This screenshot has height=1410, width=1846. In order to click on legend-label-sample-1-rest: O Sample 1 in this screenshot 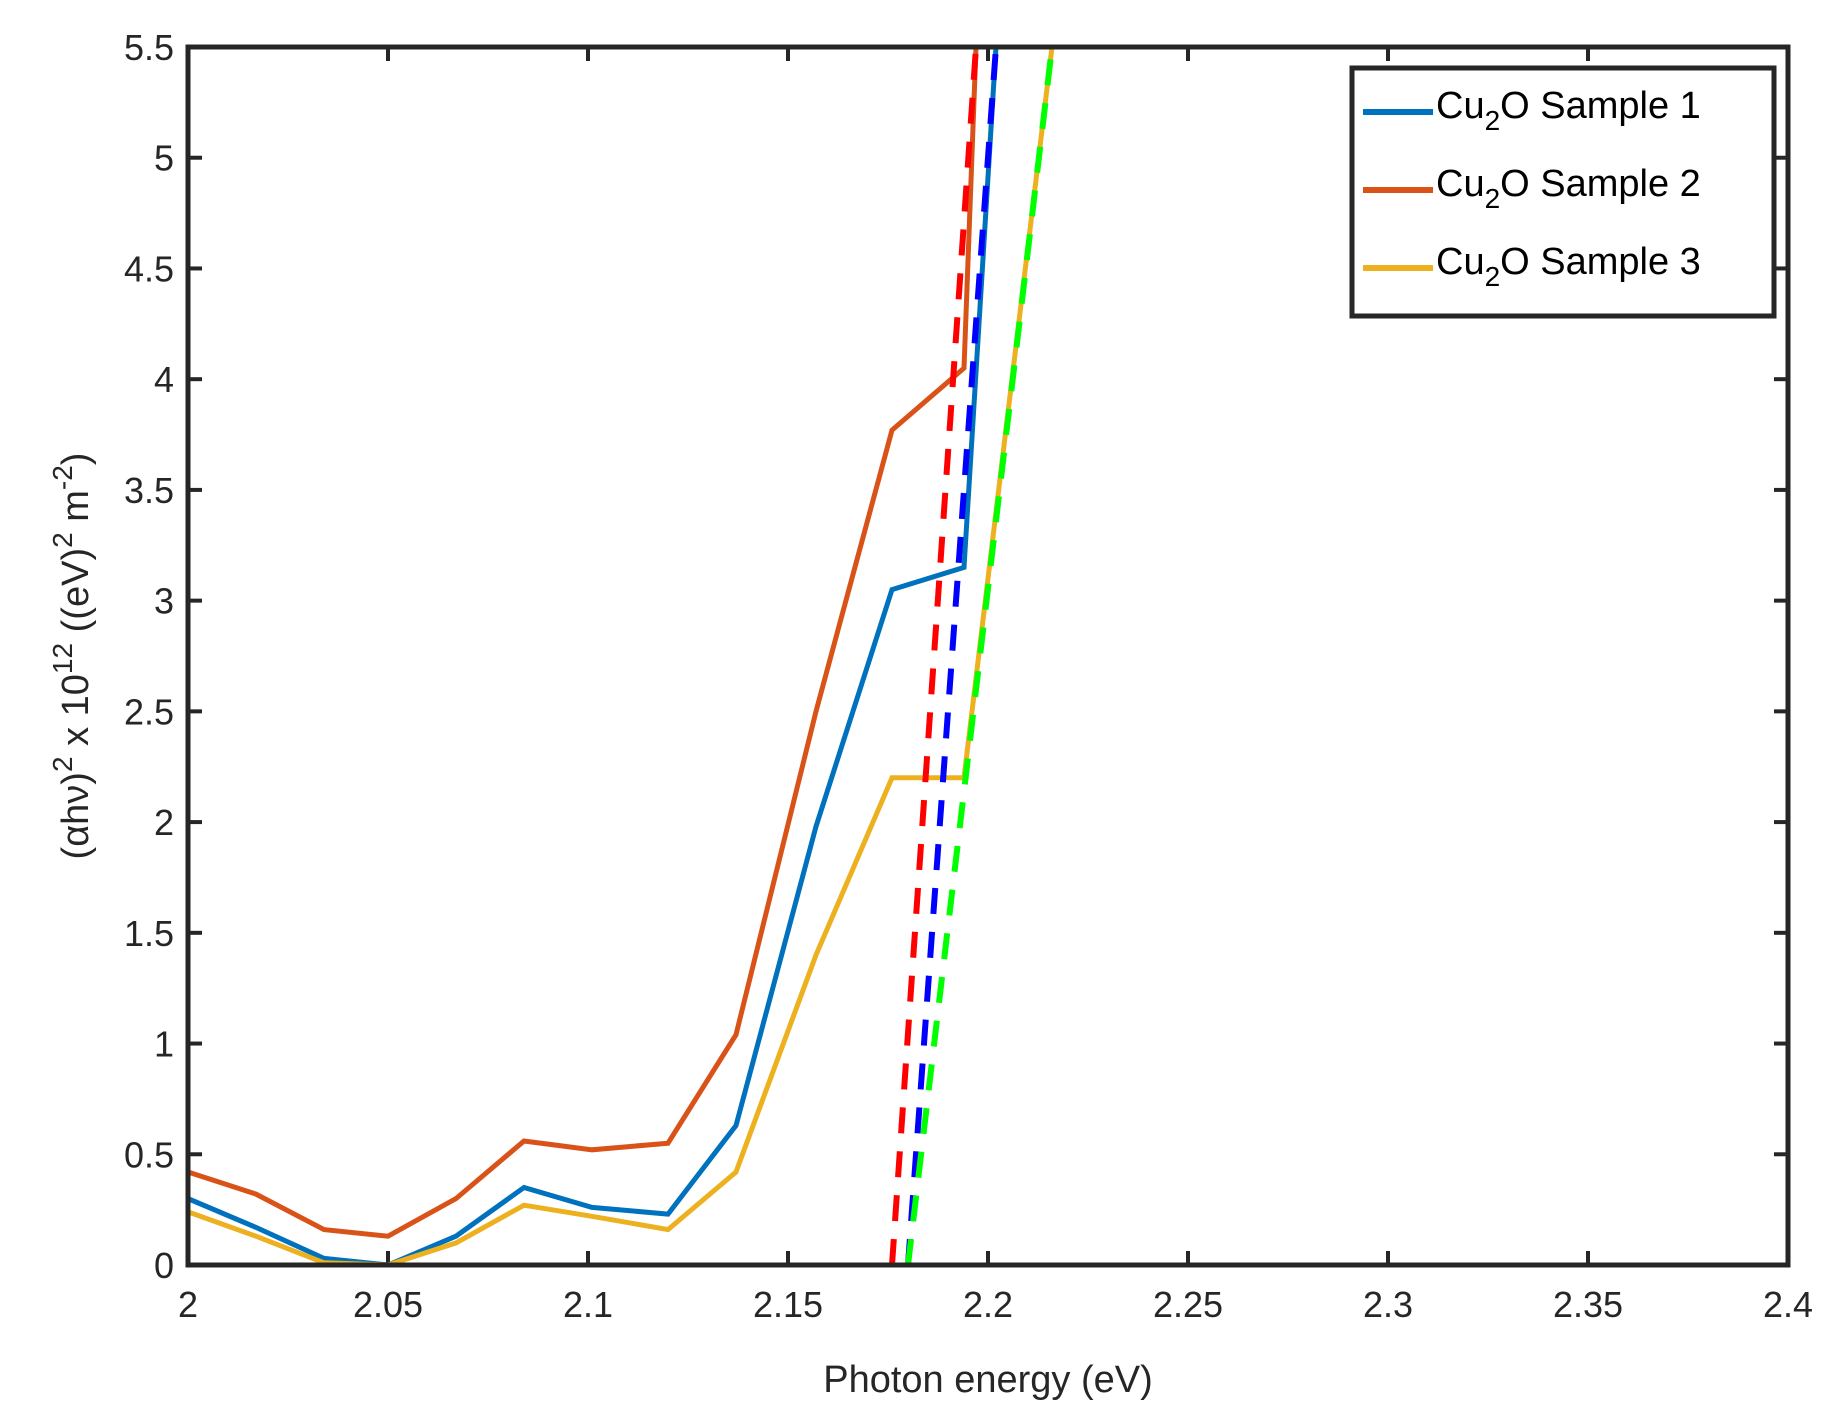, I will do `click(1600, 106)`.